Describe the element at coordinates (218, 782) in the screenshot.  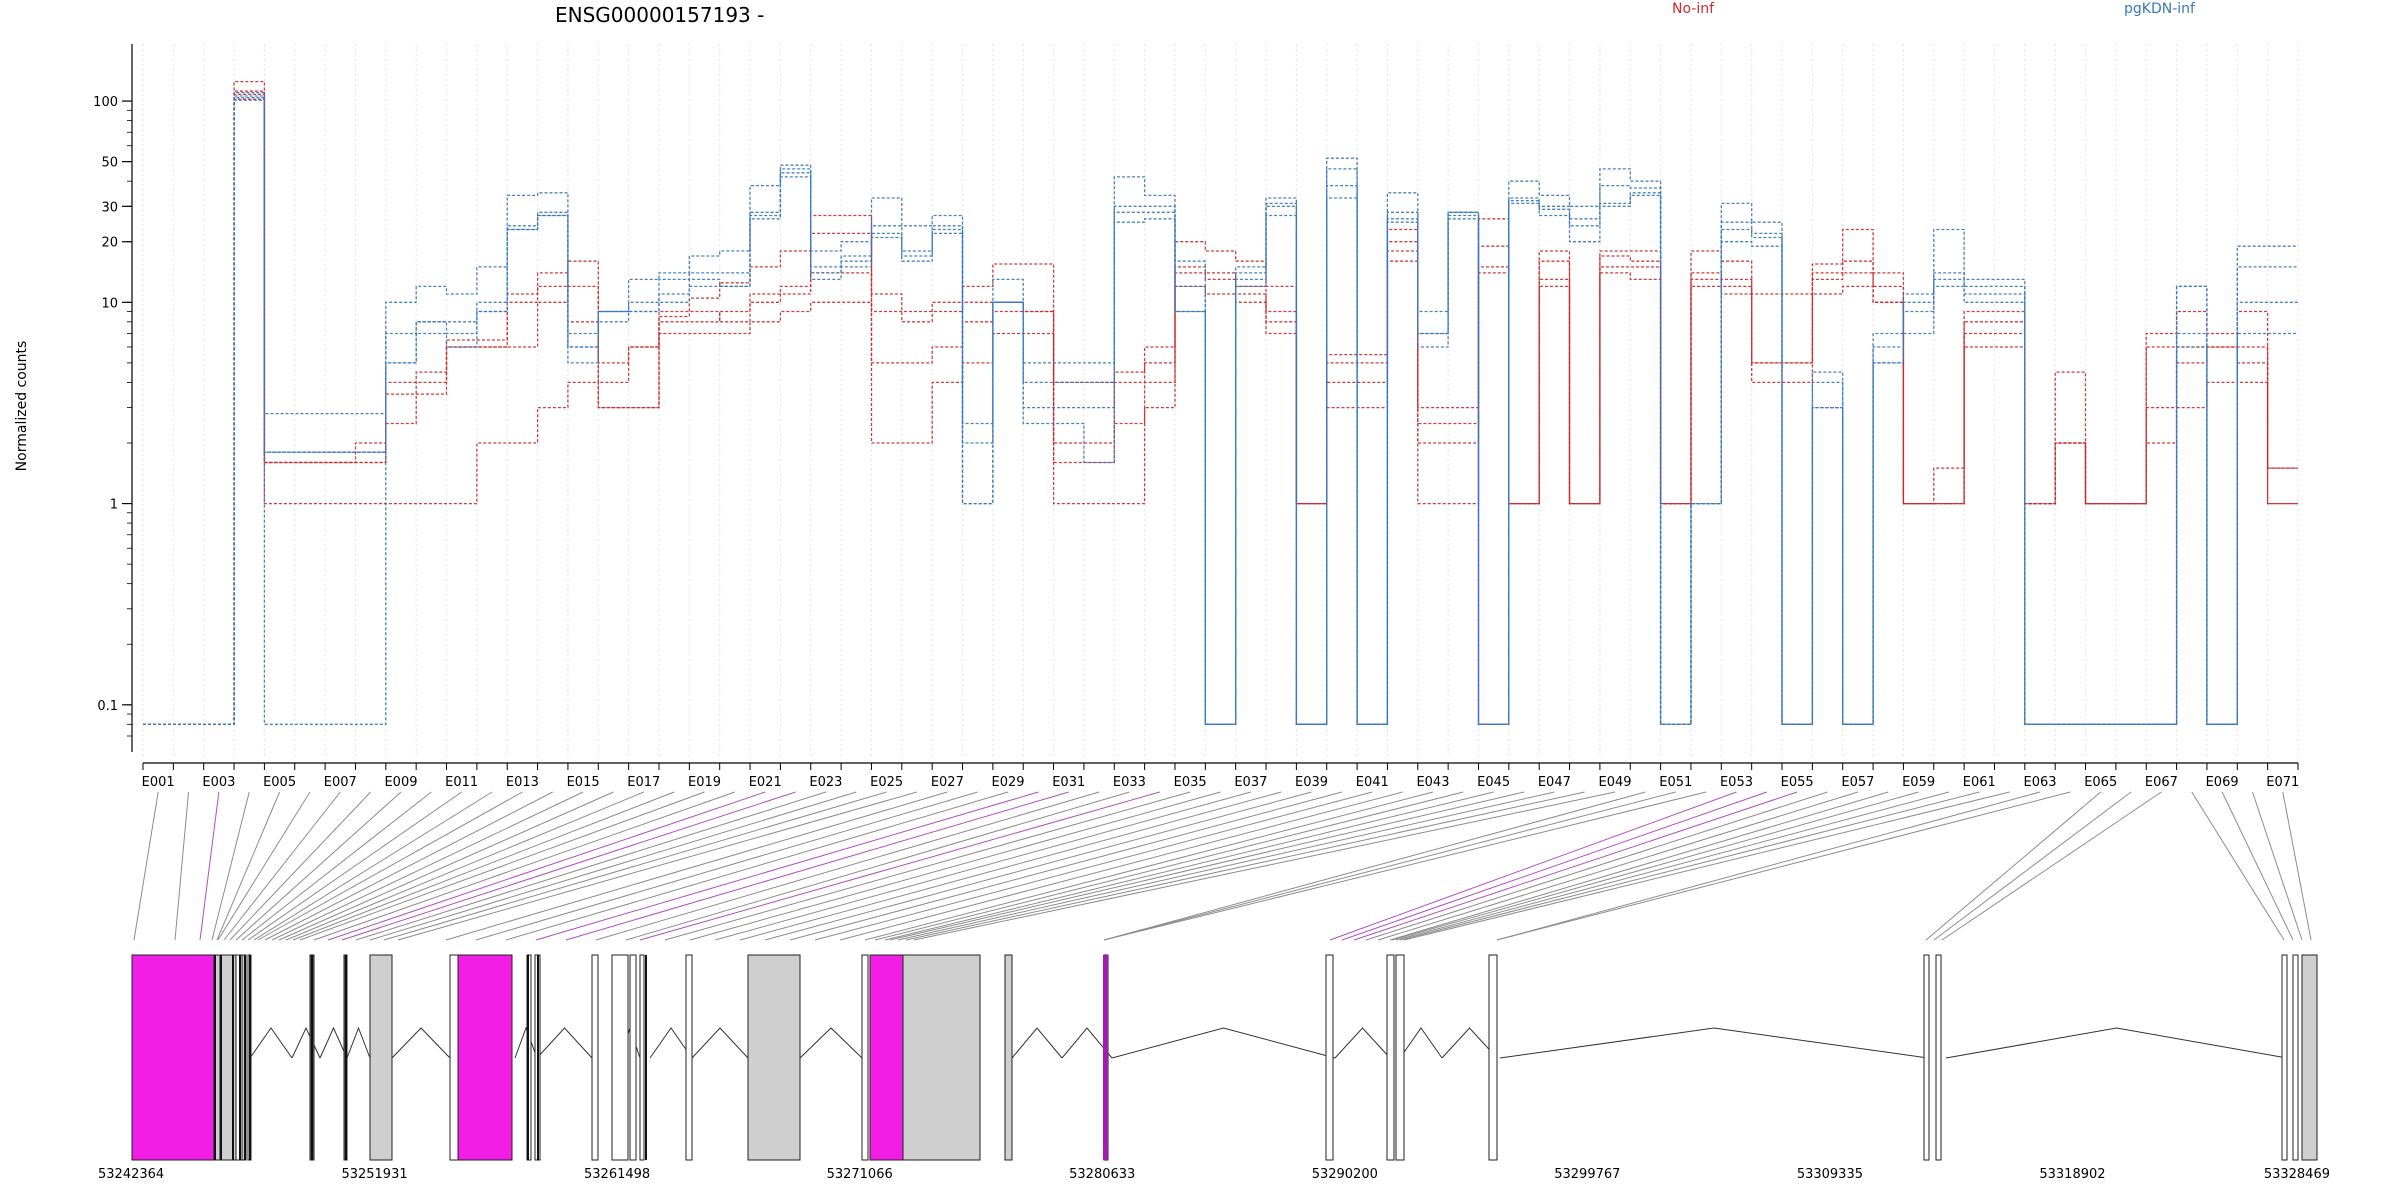
I see `exon-label: E003` at that location.